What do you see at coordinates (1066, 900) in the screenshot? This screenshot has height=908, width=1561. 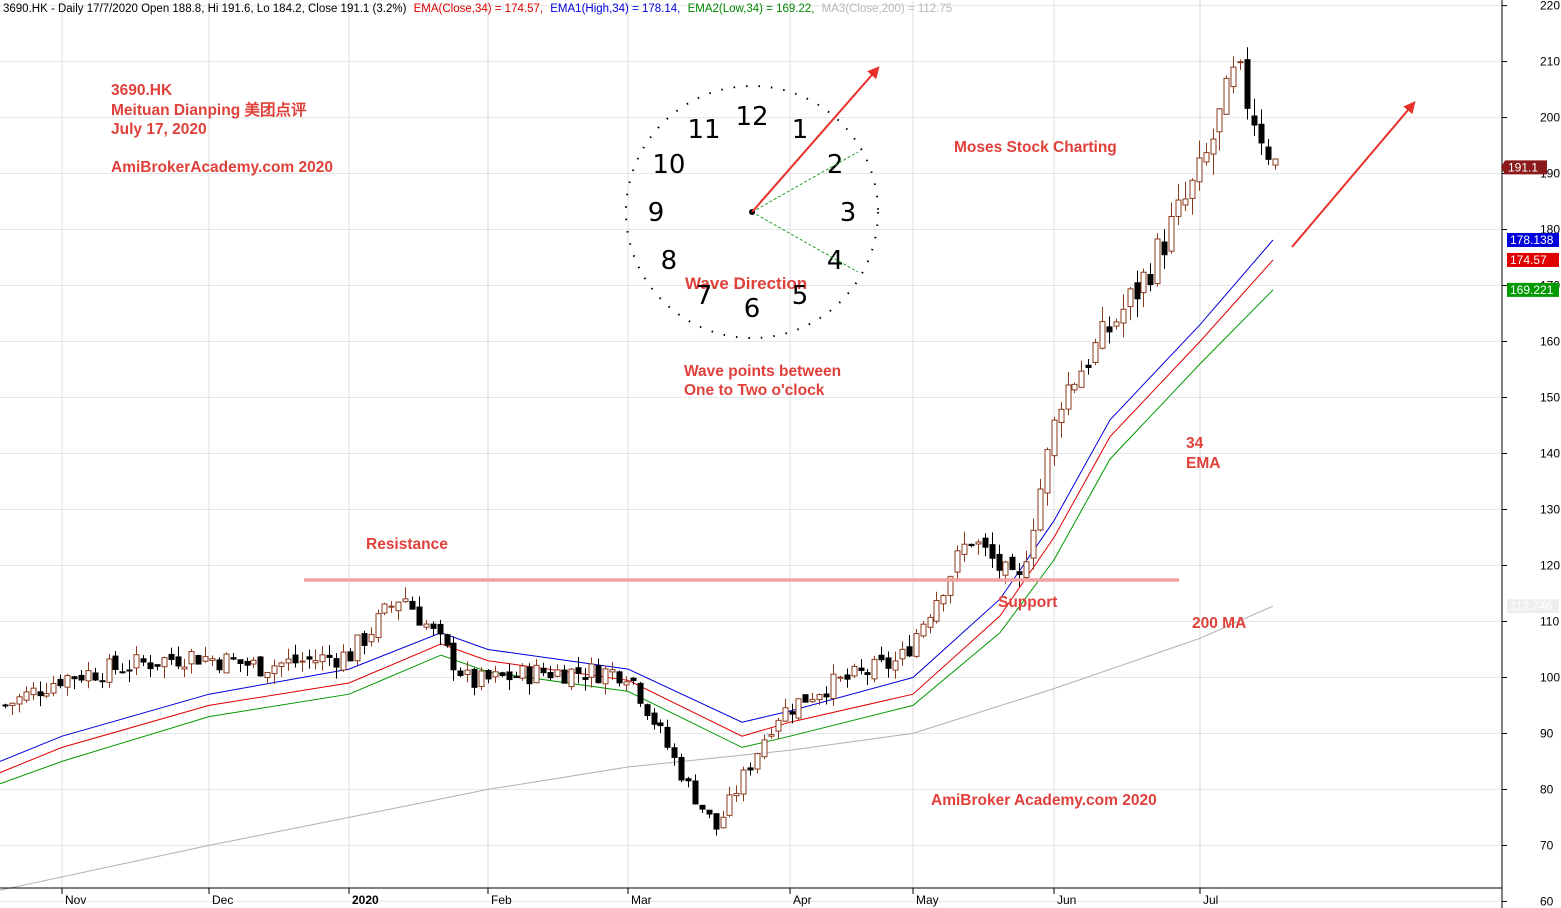 I see `x-tick-label: Jun` at bounding box center [1066, 900].